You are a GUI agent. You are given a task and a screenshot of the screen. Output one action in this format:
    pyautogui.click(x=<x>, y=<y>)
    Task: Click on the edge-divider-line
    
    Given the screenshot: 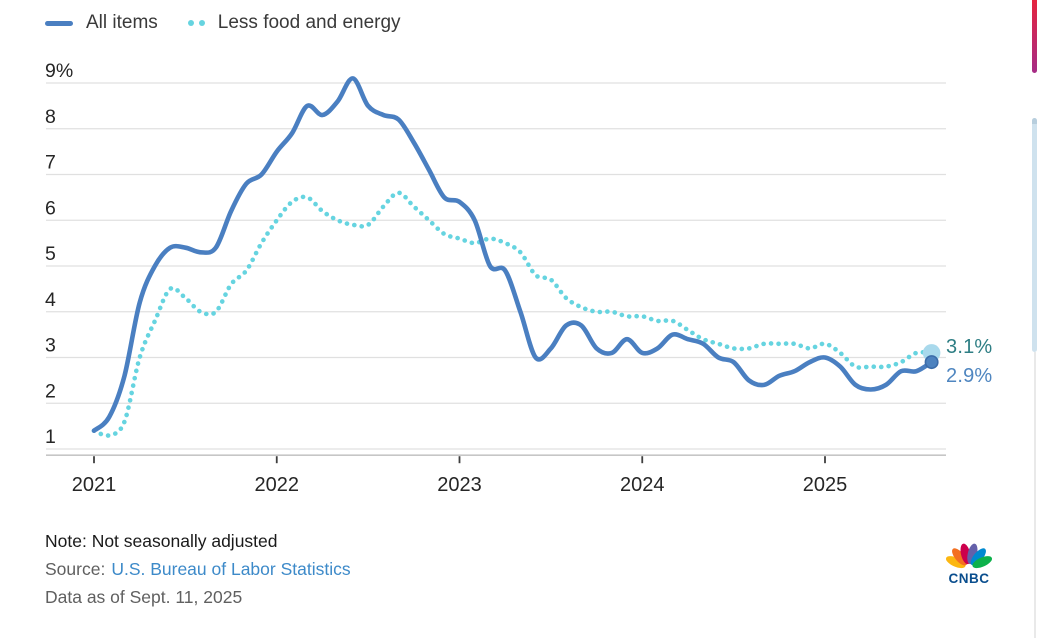 What is the action you would take?
    pyautogui.click(x=1035, y=495)
    